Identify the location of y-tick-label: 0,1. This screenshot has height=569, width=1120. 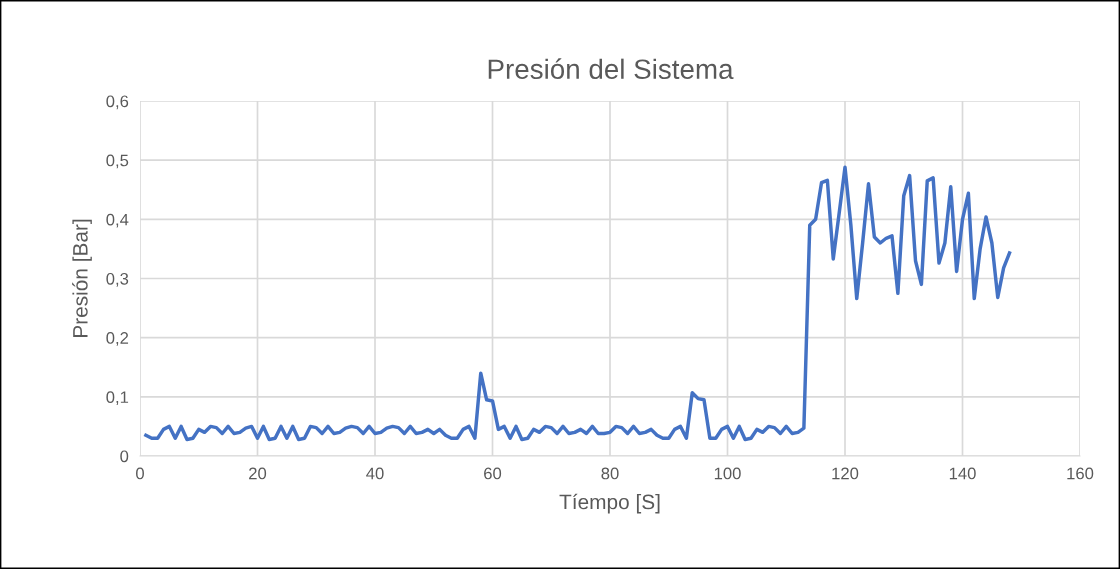
(117, 398).